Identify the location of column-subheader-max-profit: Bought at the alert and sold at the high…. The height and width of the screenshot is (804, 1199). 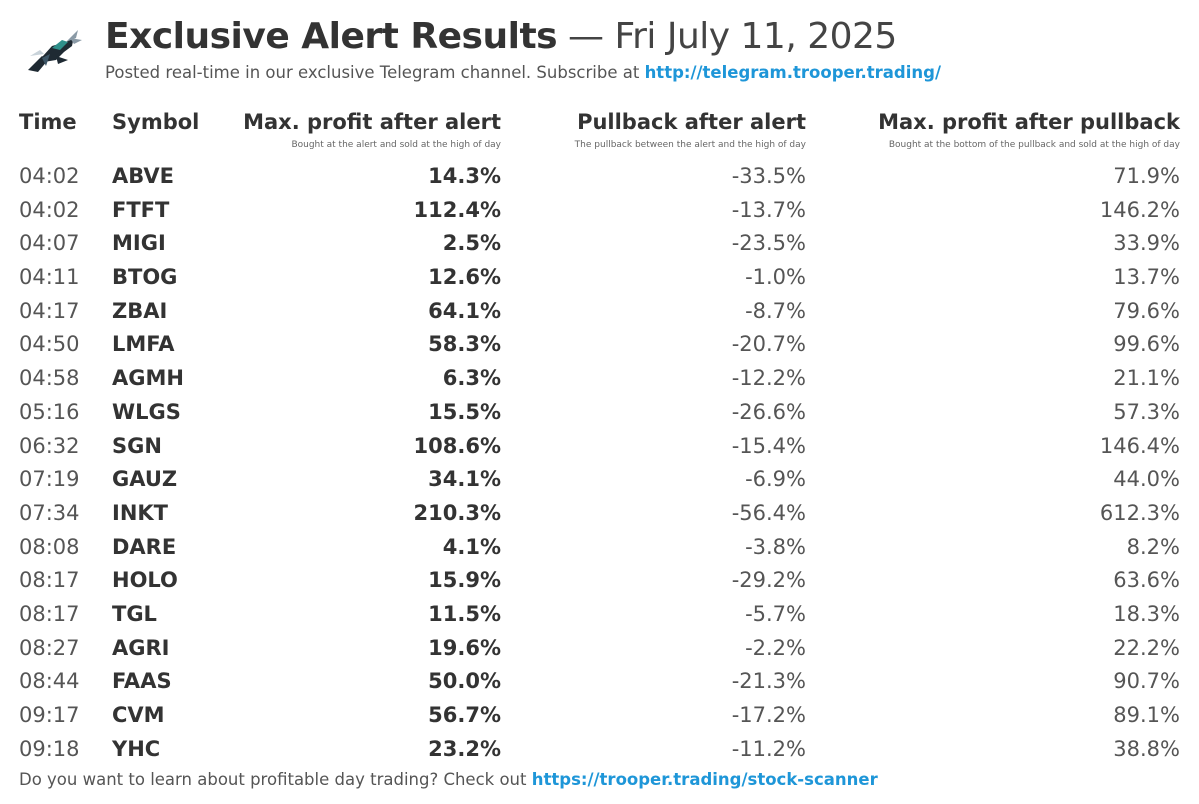
(396, 145).